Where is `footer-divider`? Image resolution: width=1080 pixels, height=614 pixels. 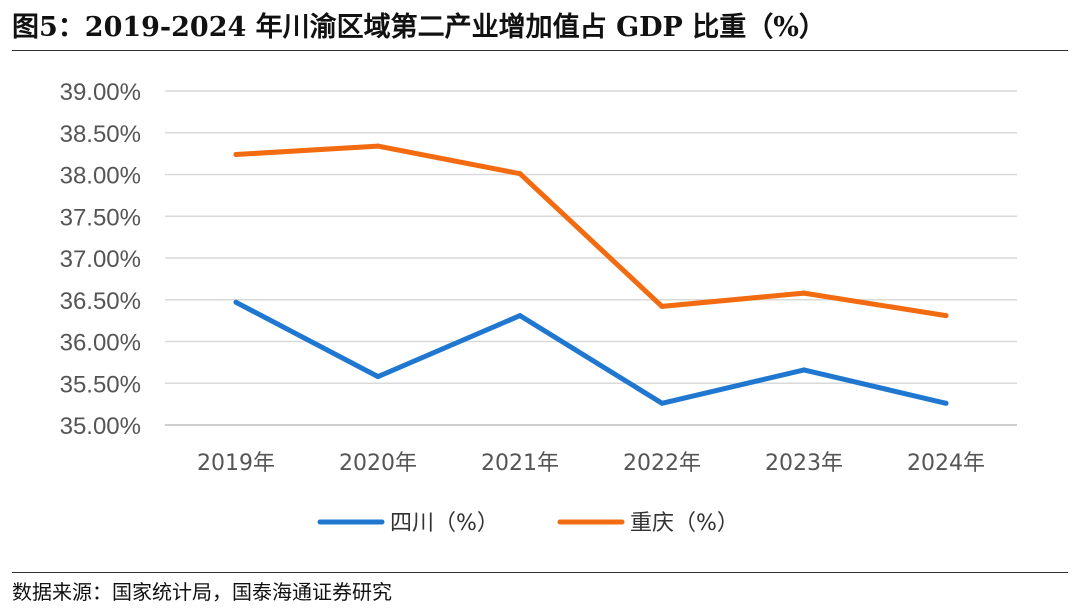
footer-divider is located at coordinates (540, 572).